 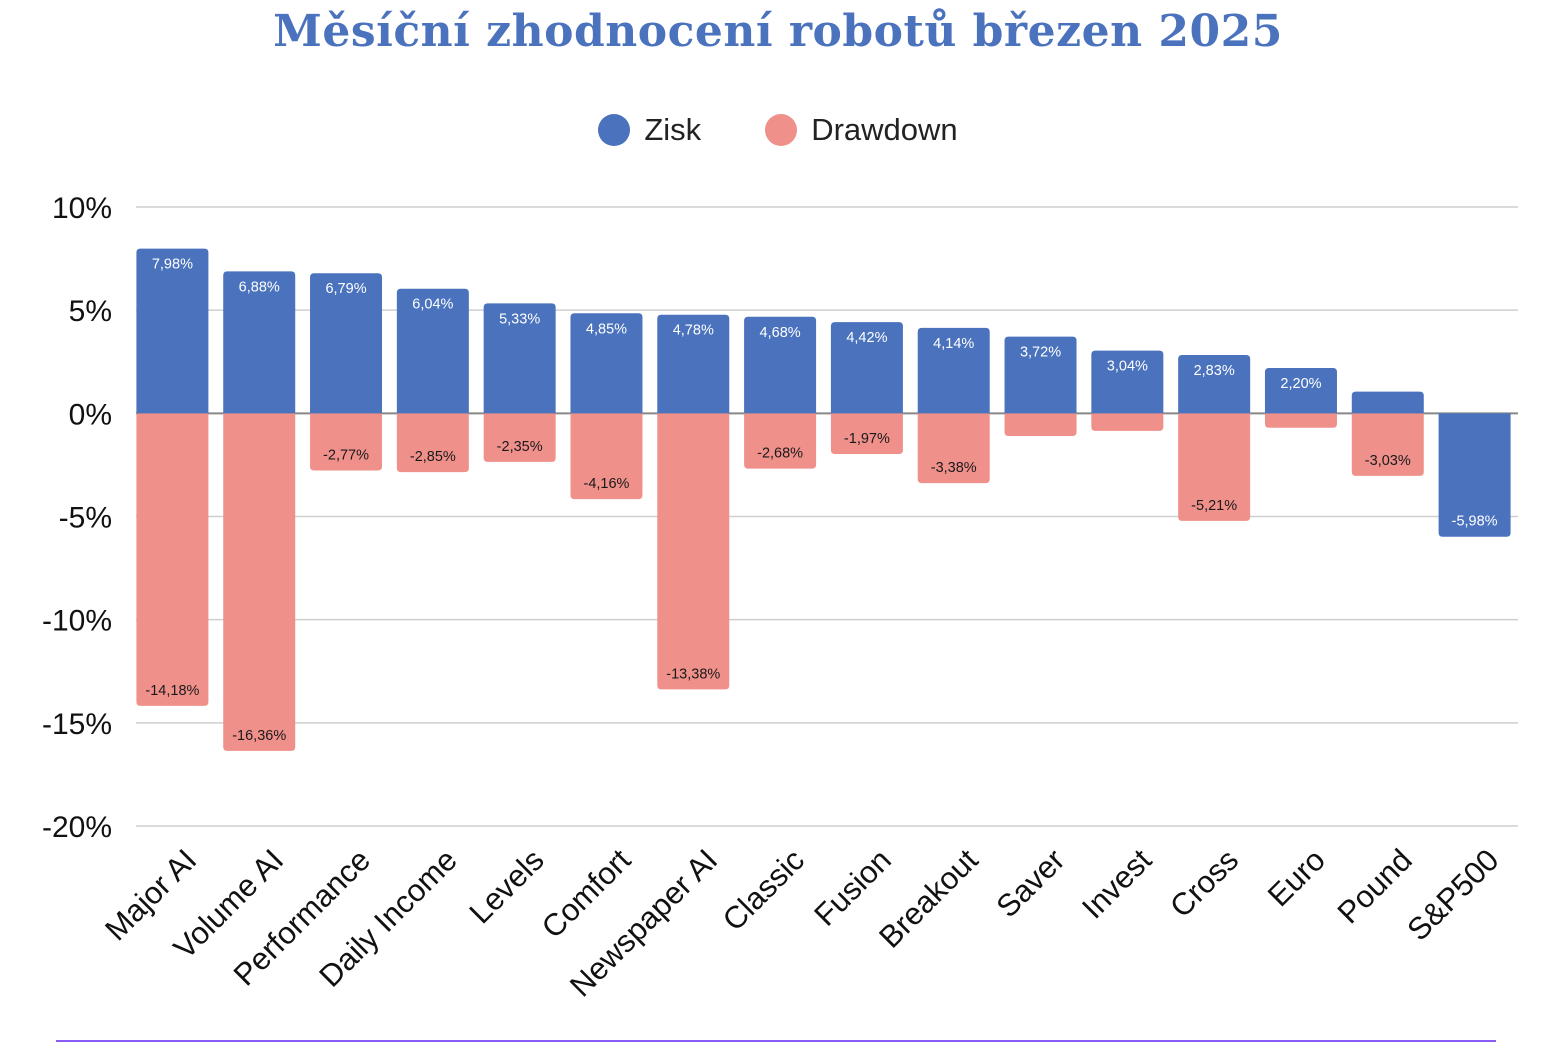 What do you see at coordinates (1388, 461) in the screenshot?
I see `drawdown-label: -3,03%` at bounding box center [1388, 461].